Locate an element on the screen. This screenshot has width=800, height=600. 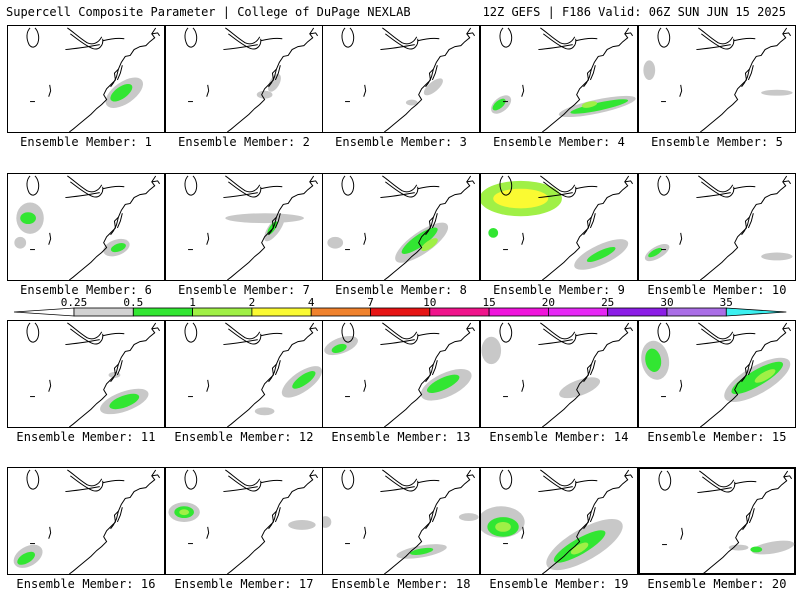
colorbar-tick-label: 4 is located at coordinates (311, 302).